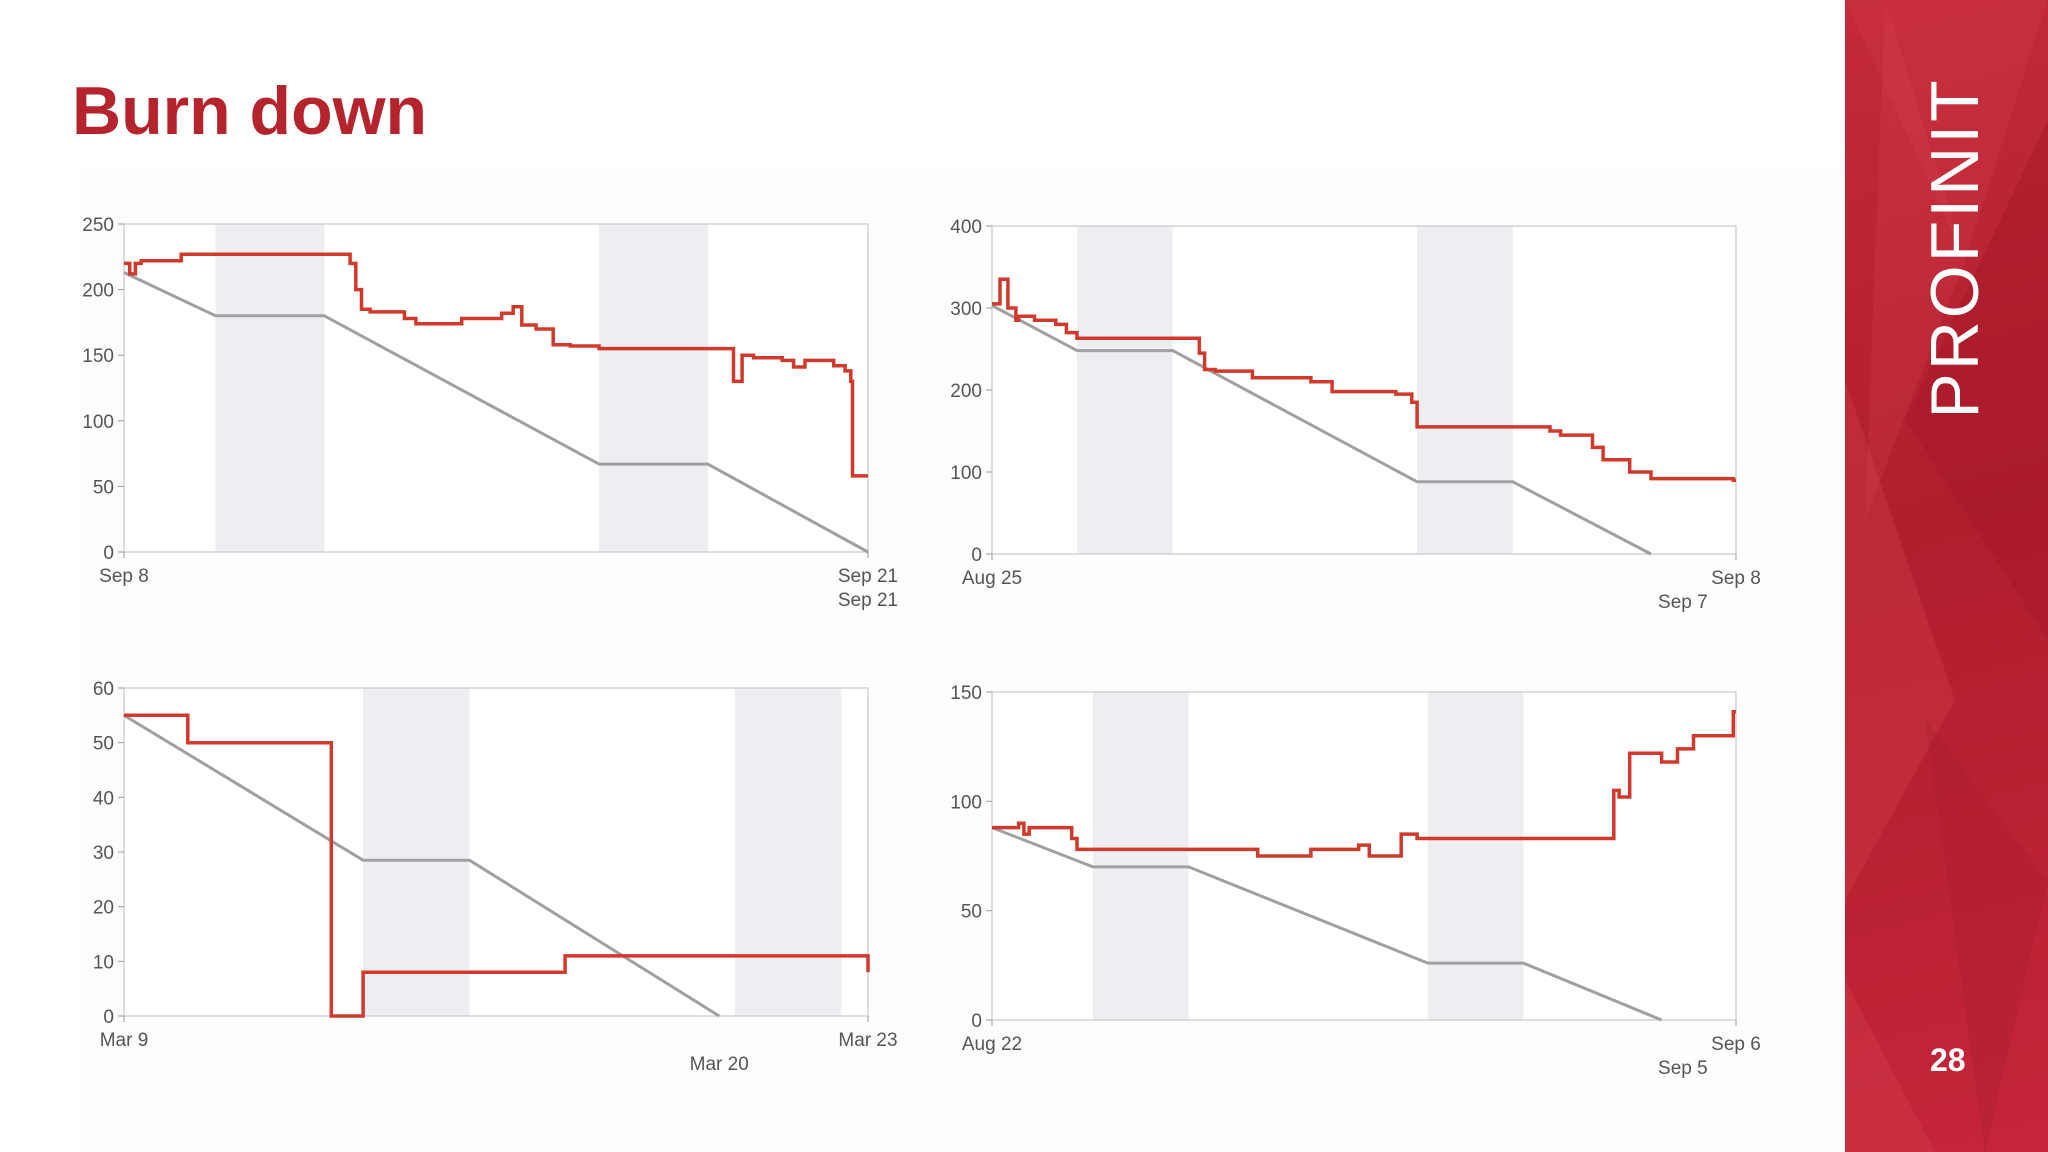 The image size is (2048, 1152). Describe the element at coordinates (867, 1040) in the screenshot. I see `x-tick-label: Mar 23` at that location.